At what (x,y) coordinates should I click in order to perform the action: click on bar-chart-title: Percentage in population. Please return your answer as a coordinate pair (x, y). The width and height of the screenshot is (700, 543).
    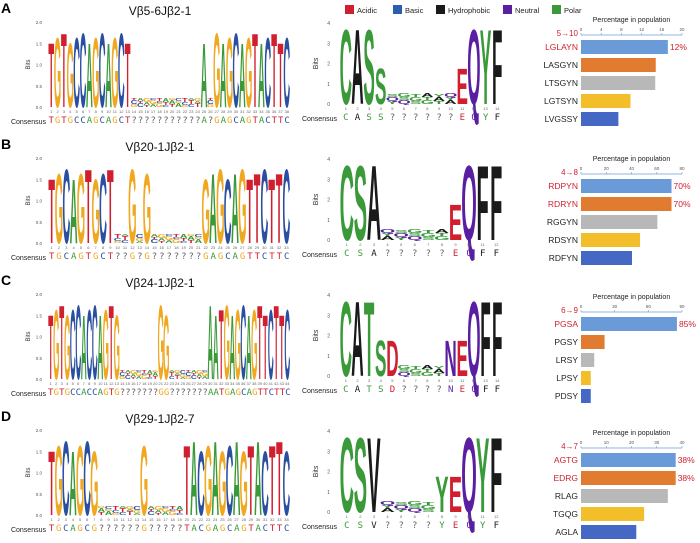
    Looking at the image, I should click on (632, 297).